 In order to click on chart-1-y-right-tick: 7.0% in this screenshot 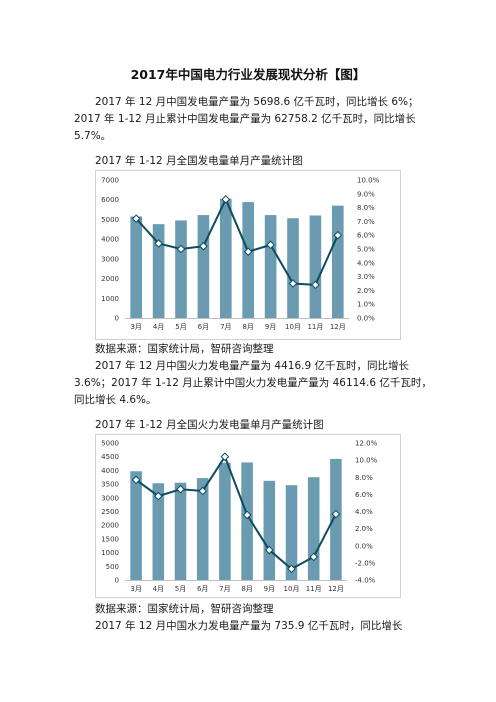, I will do `click(366, 222)`.